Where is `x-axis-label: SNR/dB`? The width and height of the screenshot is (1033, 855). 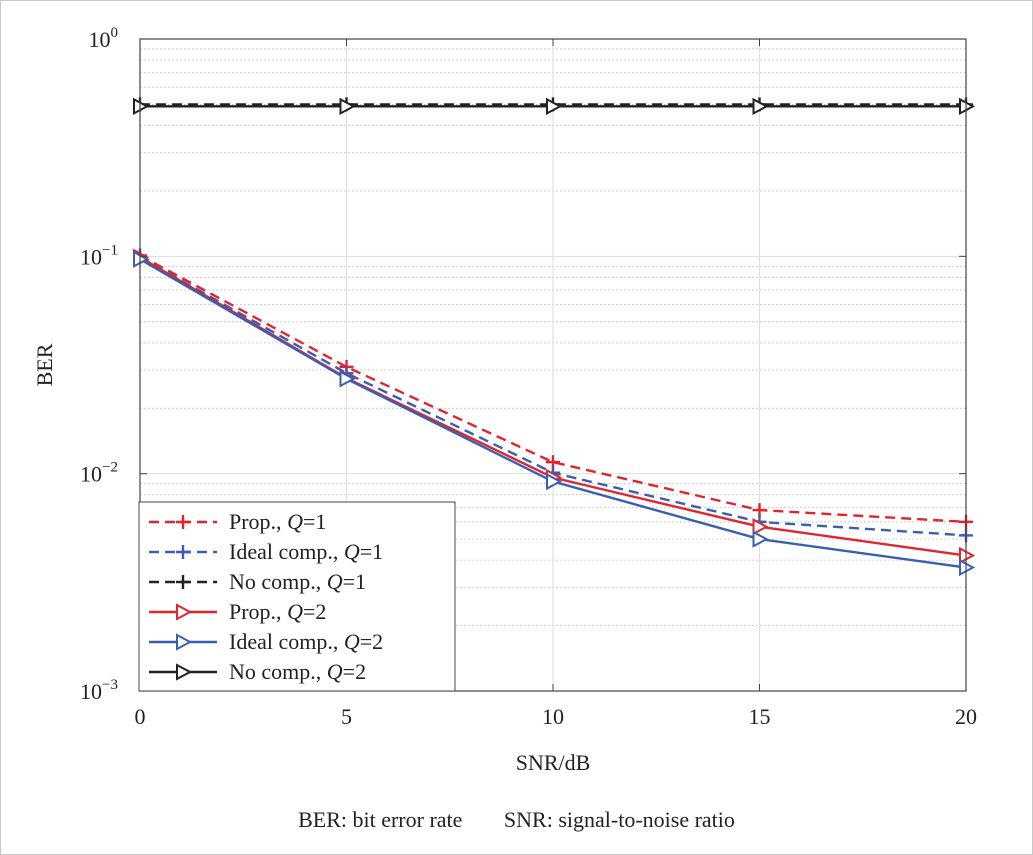
x-axis-label: SNR/dB is located at coordinates (553, 762).